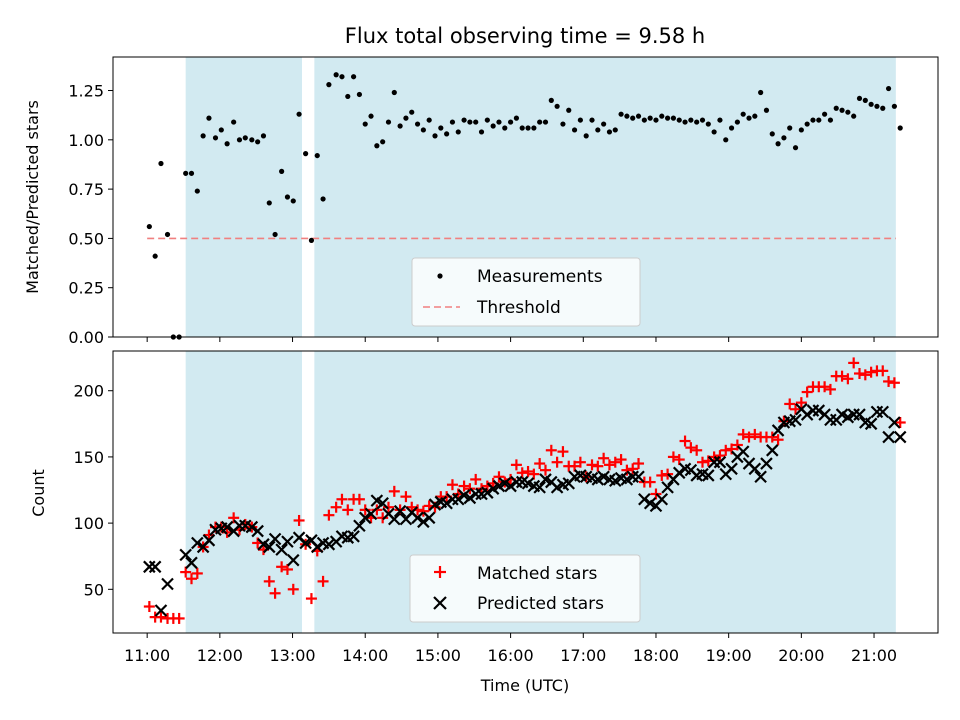  What do you see at coordinates (537, 574) in the screenshot?
I see `legend-matched-label: Matched stars` at bounding box center [537, 574].